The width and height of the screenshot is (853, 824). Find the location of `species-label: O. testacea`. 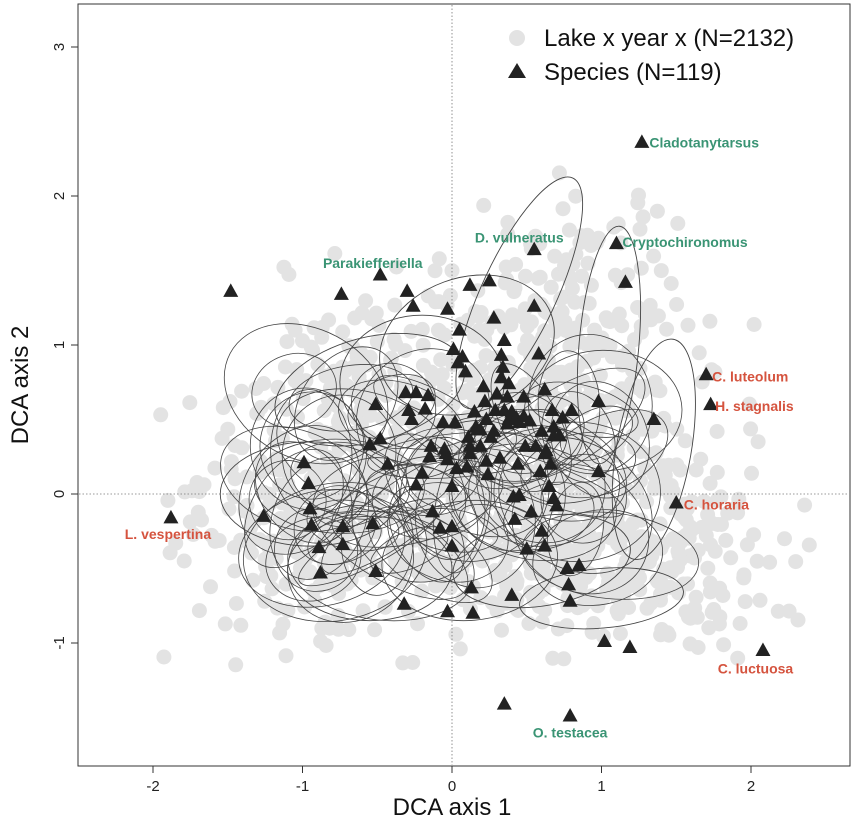

species-label: O. testacea is located at coordinates (570, 732).